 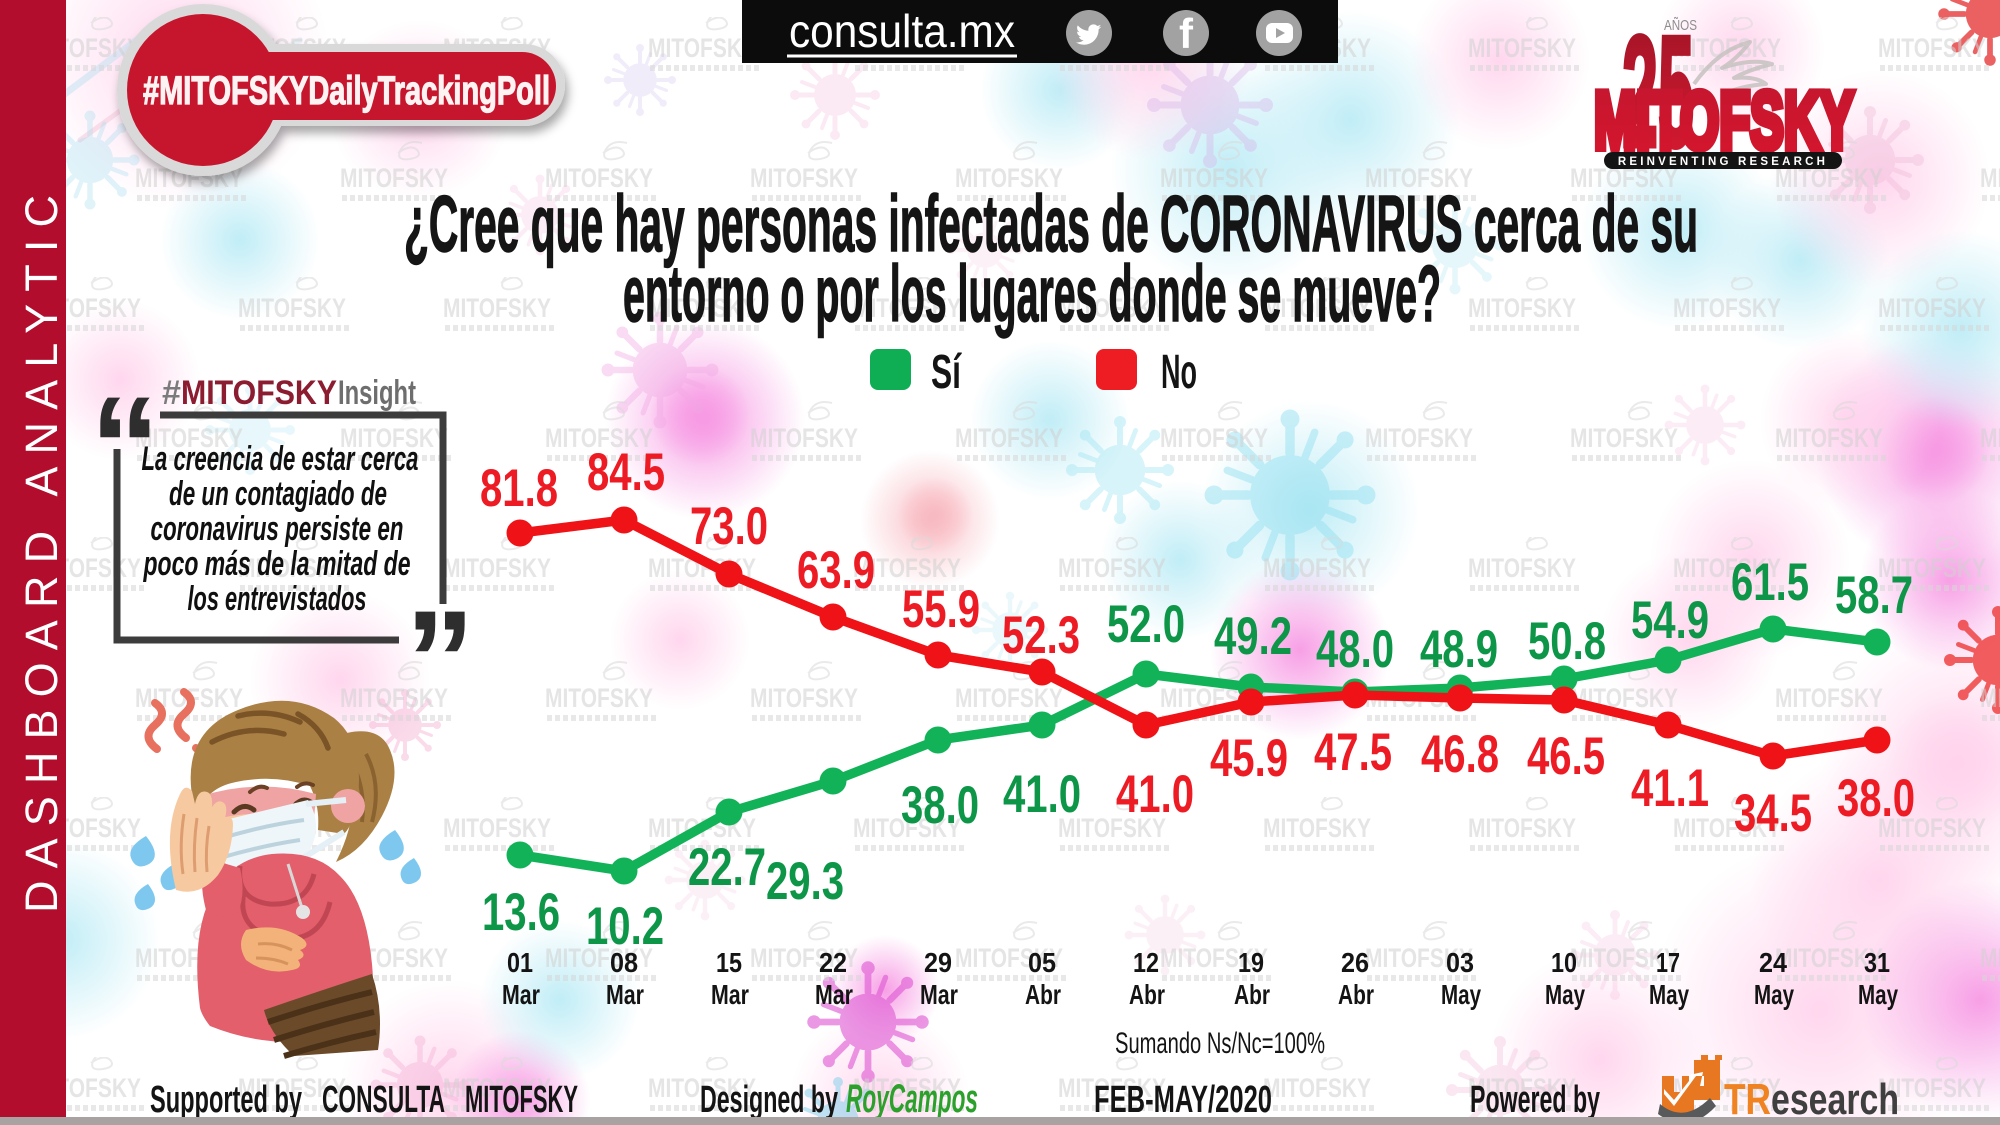 What do you see at coordinates (1773, 962) in the screenshot?
I see `svg-text: 24` at bounding box center [1773, 962].